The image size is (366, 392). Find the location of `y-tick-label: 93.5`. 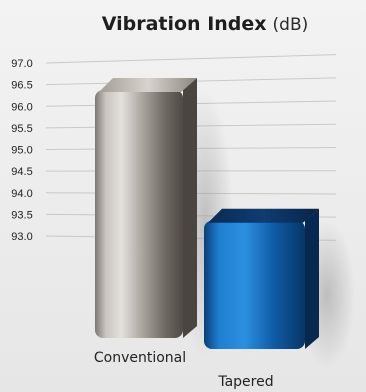

y-tick-label: 93.5 is located at coordinates (21, 215).